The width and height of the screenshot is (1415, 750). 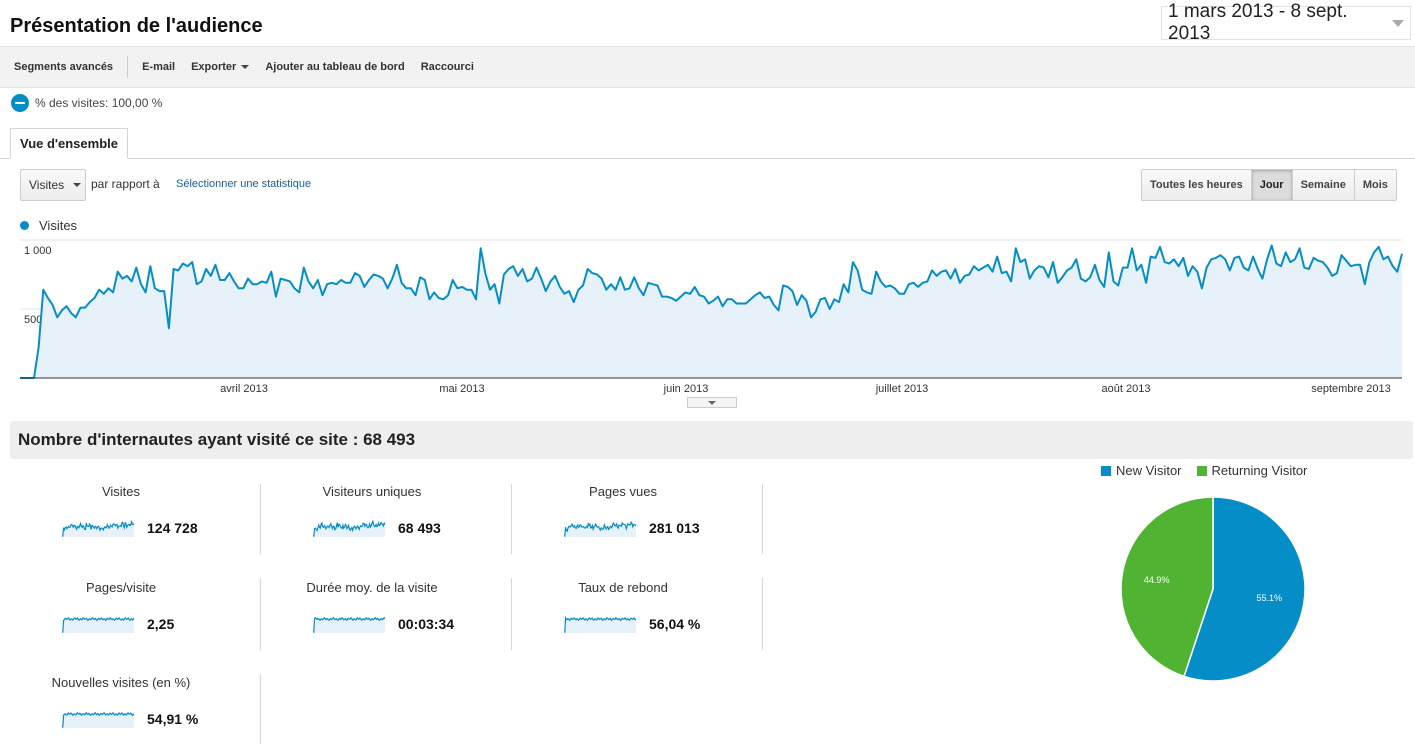 I want to click on metric-value: 2,25, so click(x=161, y=624).